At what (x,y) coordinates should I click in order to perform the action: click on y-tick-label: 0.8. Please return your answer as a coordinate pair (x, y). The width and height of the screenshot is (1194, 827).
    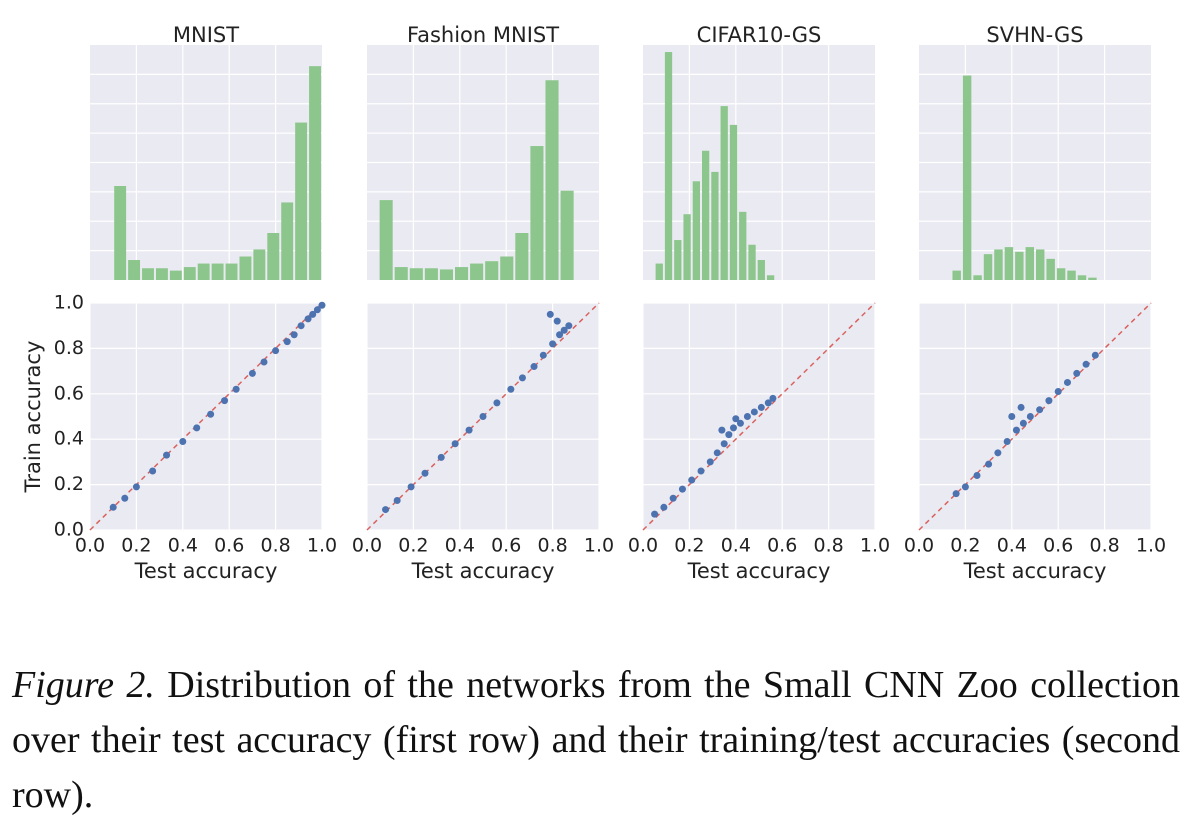
    Looking at the image, I should click on (69, 348).